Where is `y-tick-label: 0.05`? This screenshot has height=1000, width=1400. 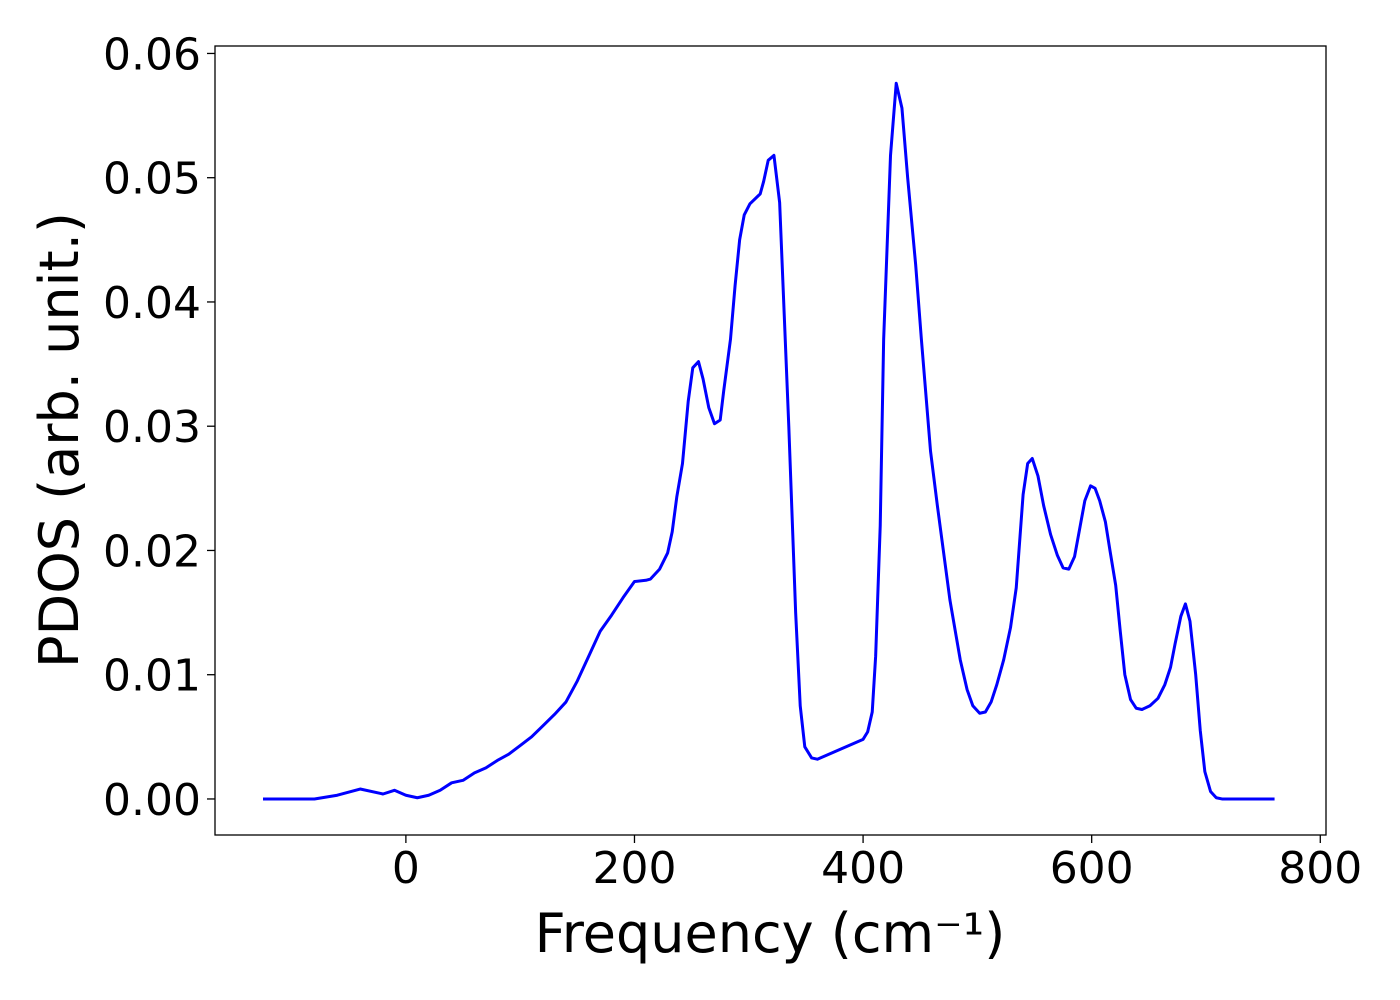
y-tick-label: 0.05 is located at coordinates (152, 179).